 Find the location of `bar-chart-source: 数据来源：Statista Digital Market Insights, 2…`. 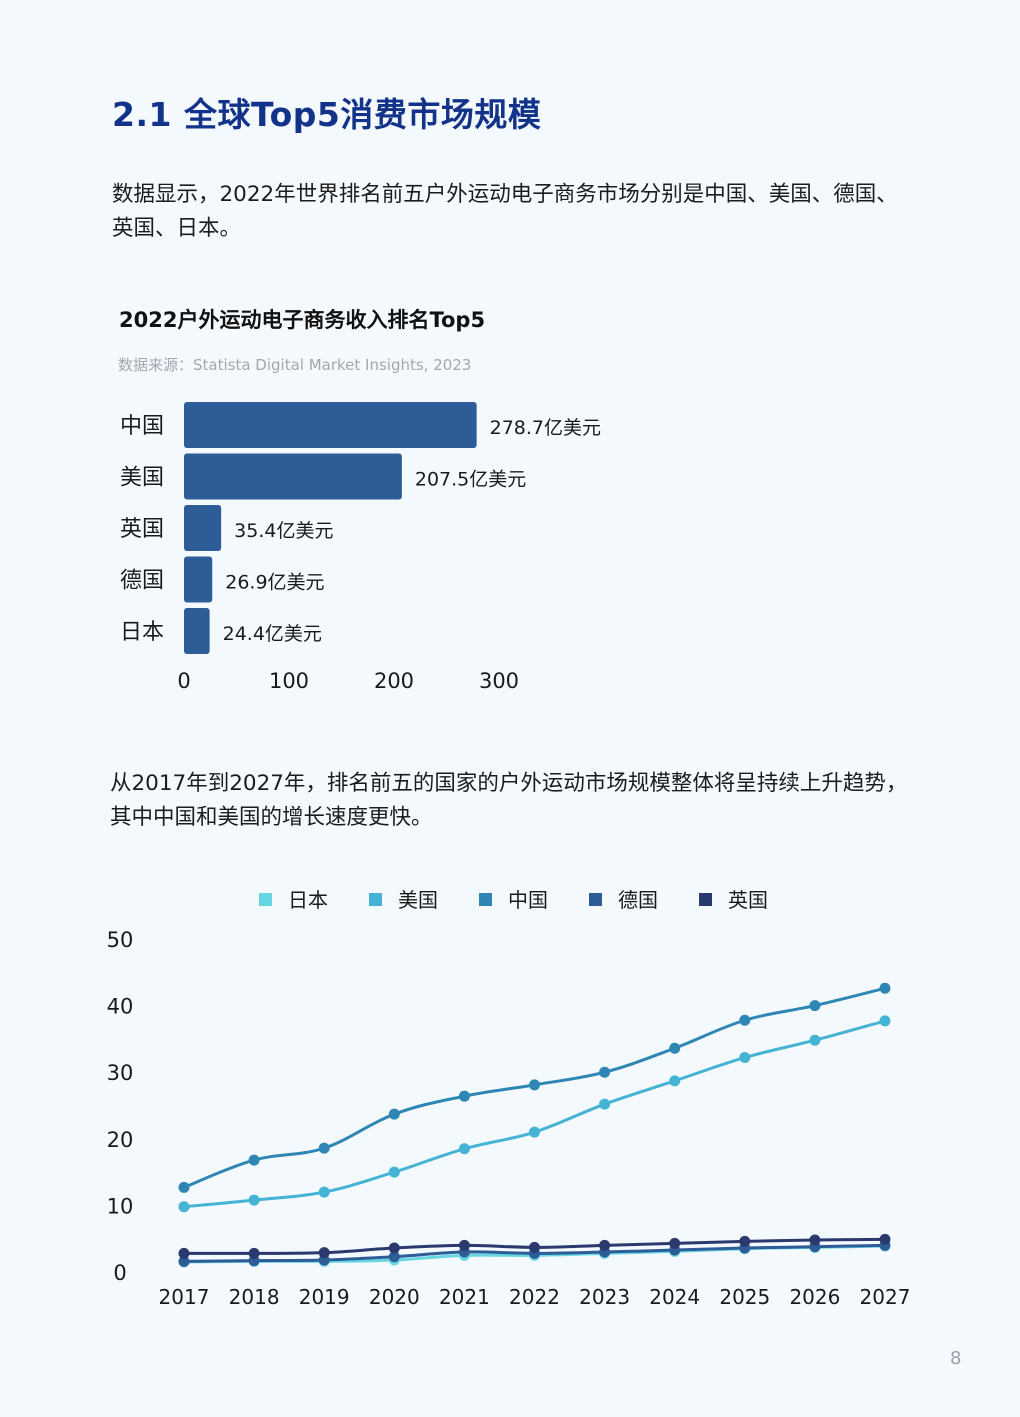

bar-chart-source: 数据来源：Statista Digital Market Insights, 2… is located at coordinates (295, 365).